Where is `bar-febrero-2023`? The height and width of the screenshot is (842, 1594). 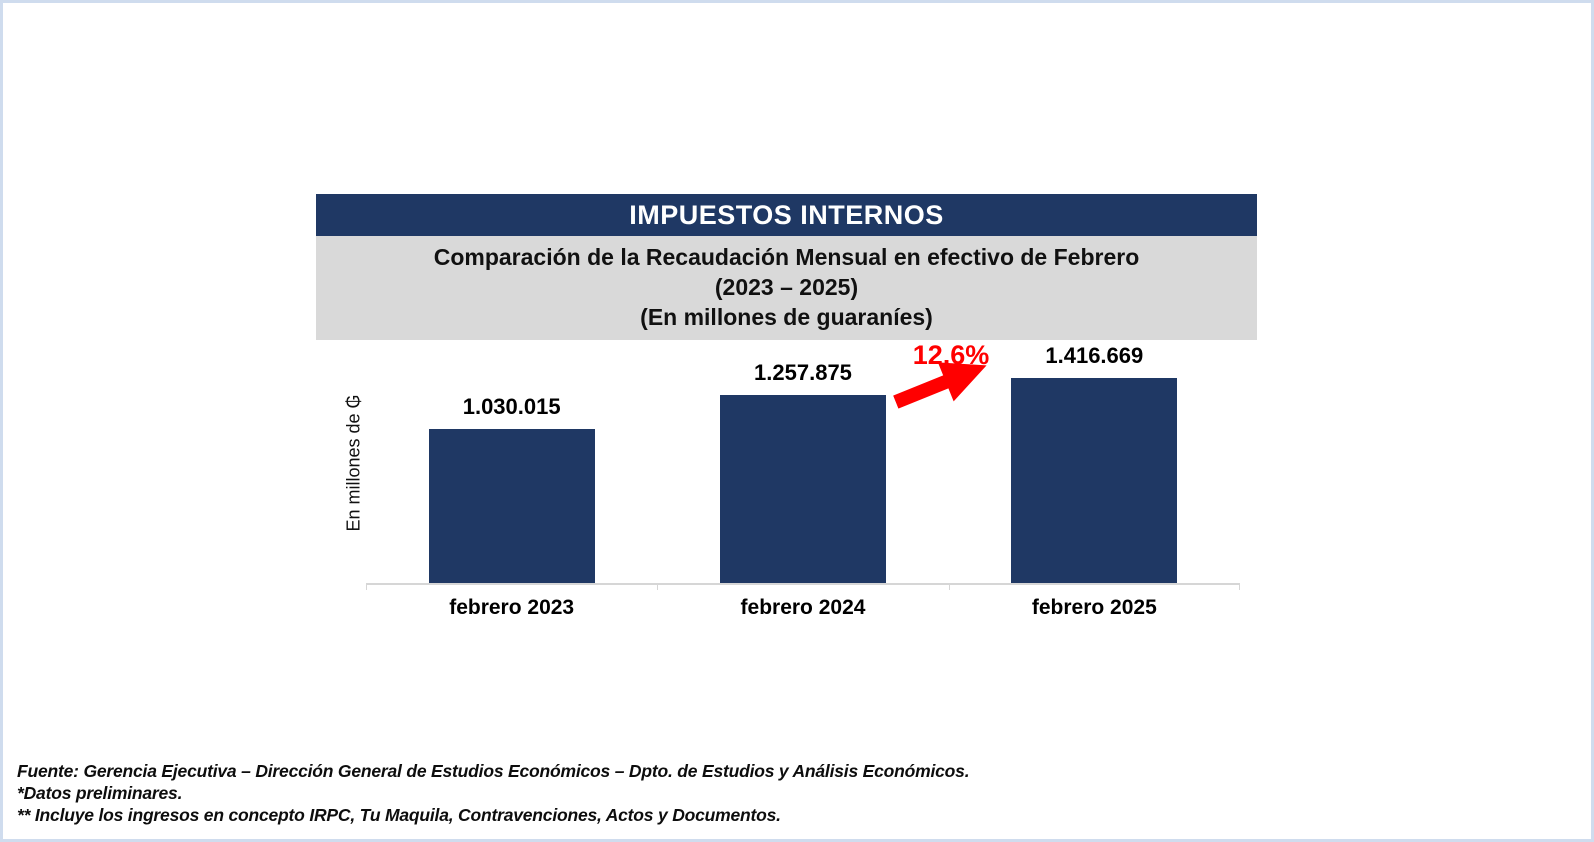 bar-febrero-2023 is located at coordinates (511, 506).